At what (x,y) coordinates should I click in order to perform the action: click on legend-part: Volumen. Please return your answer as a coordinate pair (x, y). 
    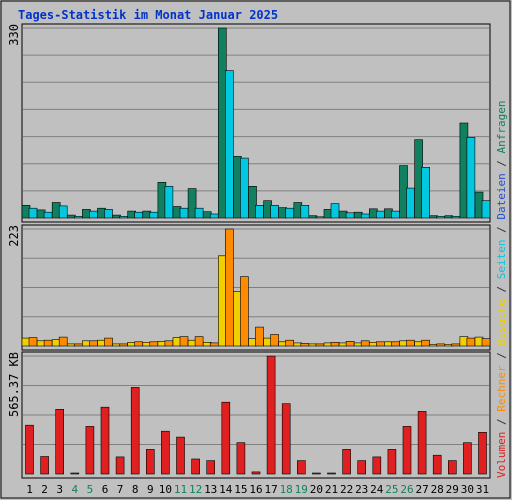
    Looking at the image, I should click on (501, 455).